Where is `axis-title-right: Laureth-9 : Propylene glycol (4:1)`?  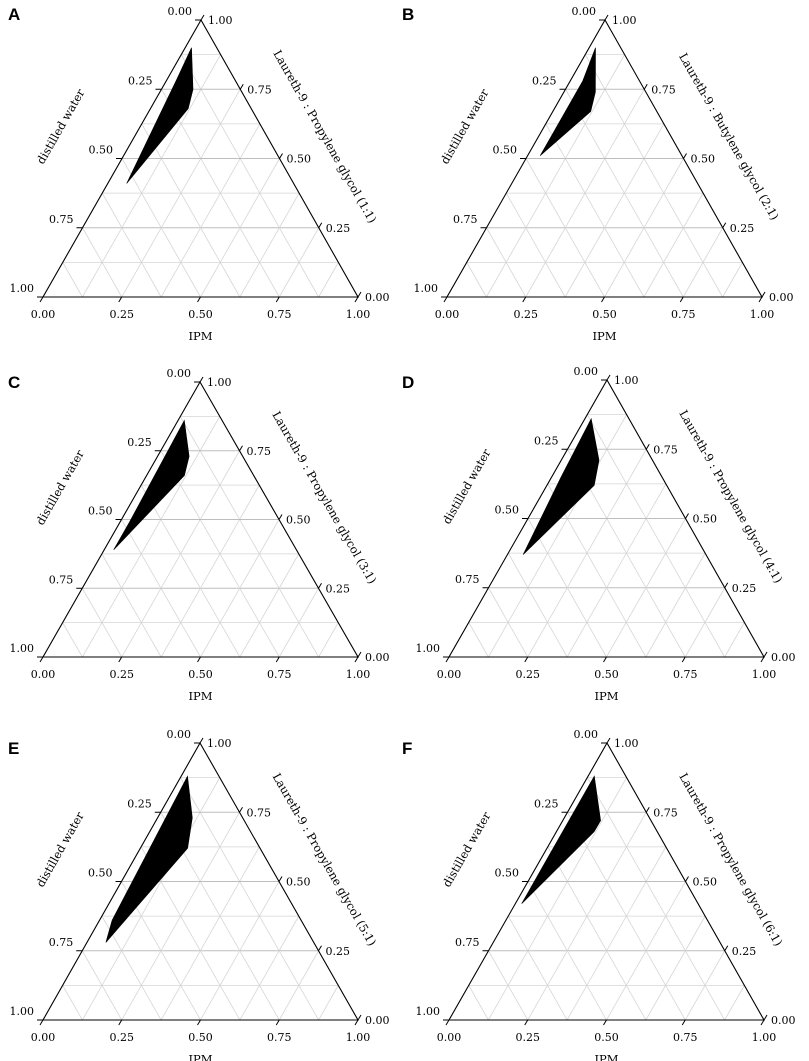 axis-title-right: Laureth-9 : Propylene glycol (4:1) is located at coordinates (730, 497).